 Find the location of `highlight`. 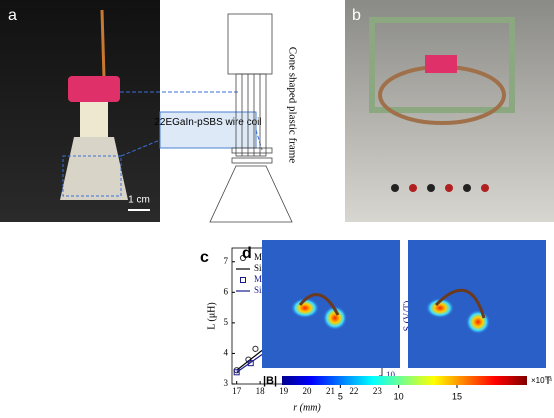

highlight is located at coordinates (92, 176).